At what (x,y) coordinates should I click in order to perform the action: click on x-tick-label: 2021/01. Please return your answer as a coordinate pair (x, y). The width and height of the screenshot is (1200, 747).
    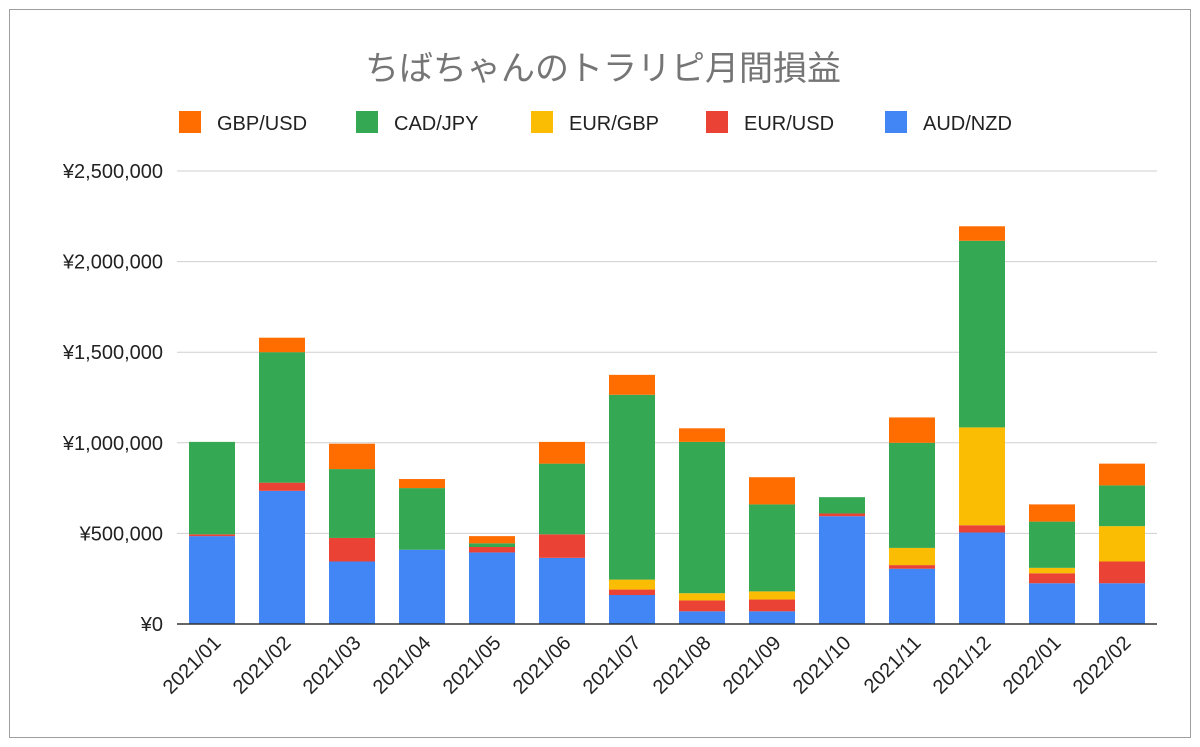
    Looking at the image, I should click on (192, 665).